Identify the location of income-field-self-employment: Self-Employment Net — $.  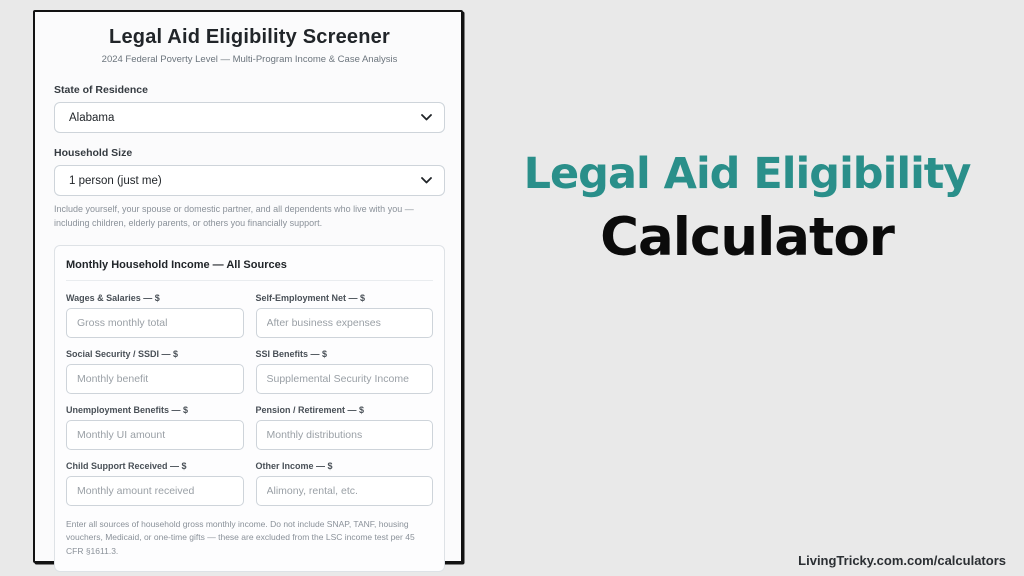
(344, 315).